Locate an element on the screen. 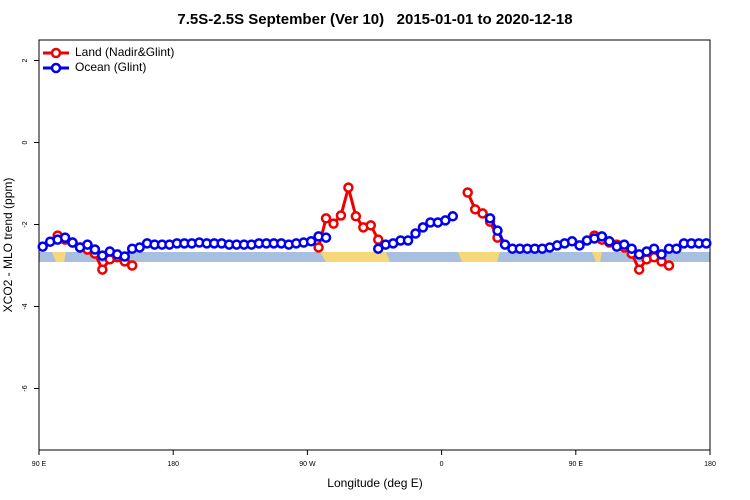  x-tick-label: 90 W is located at coordinates (307, 464).